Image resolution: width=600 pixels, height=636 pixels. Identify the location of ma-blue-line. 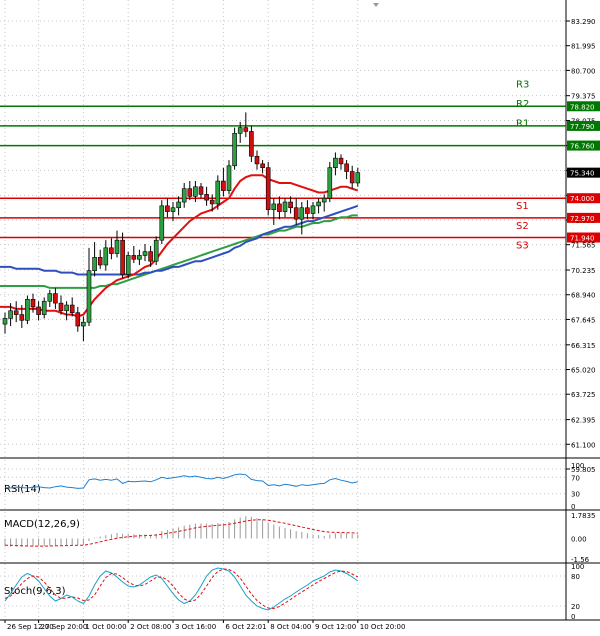
(179, 240).